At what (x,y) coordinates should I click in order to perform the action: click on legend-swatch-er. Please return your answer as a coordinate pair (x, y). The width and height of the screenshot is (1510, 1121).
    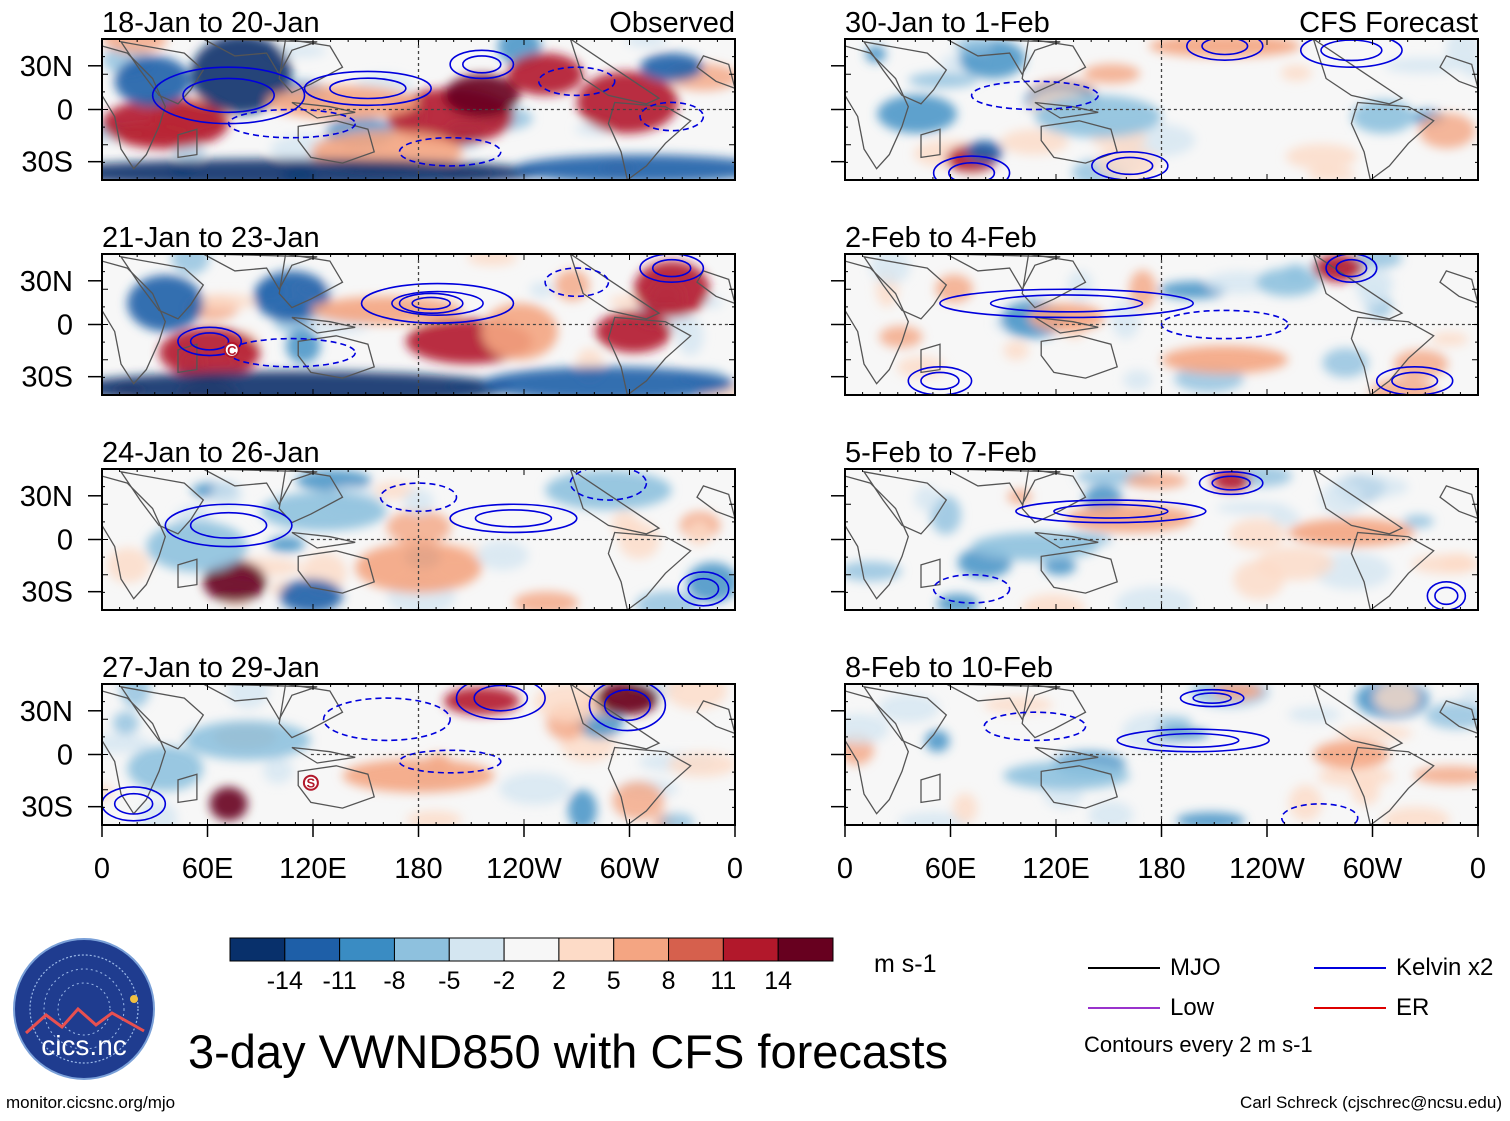
    Looking at the image, I should click on (1350, 1008).